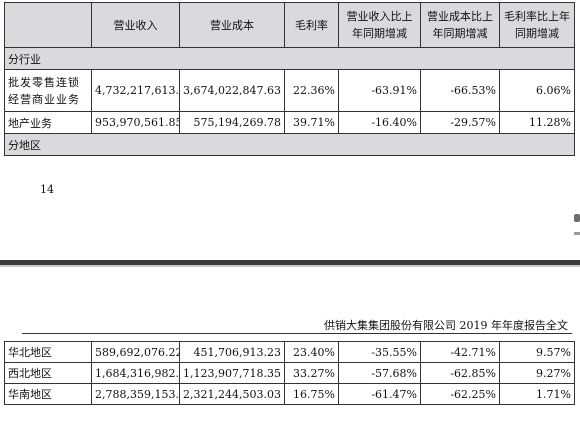 The width and height of the screenshot is (580, 427). I want to click on cell-revenue-change: -57.68%, so click(379, 373).